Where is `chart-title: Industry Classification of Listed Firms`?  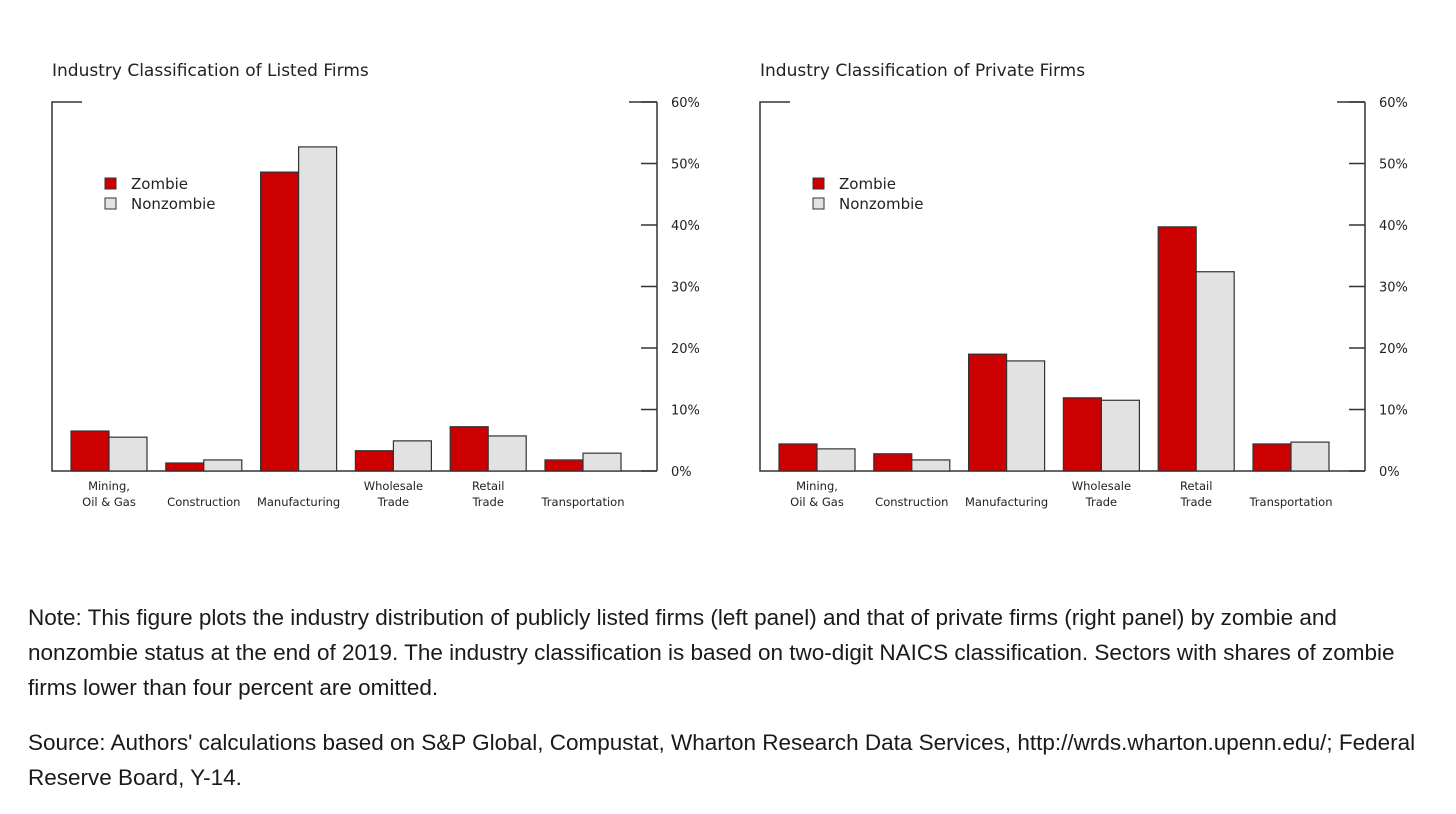
chart-title: Industry Classification of Listed Firms is located at coordinates (210, 71).